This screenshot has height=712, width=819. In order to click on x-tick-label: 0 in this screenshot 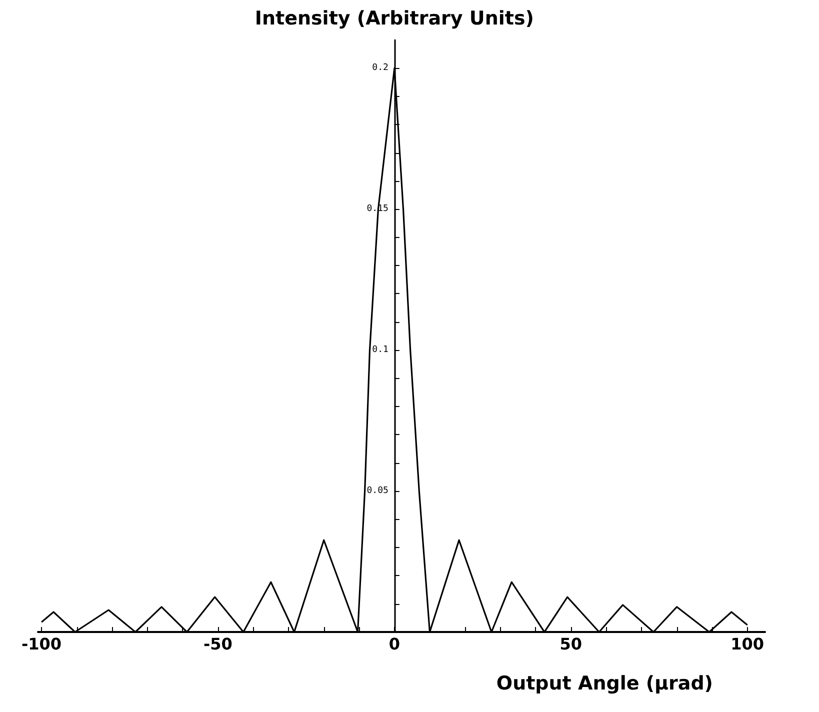, I will do `click(394, 644)`.